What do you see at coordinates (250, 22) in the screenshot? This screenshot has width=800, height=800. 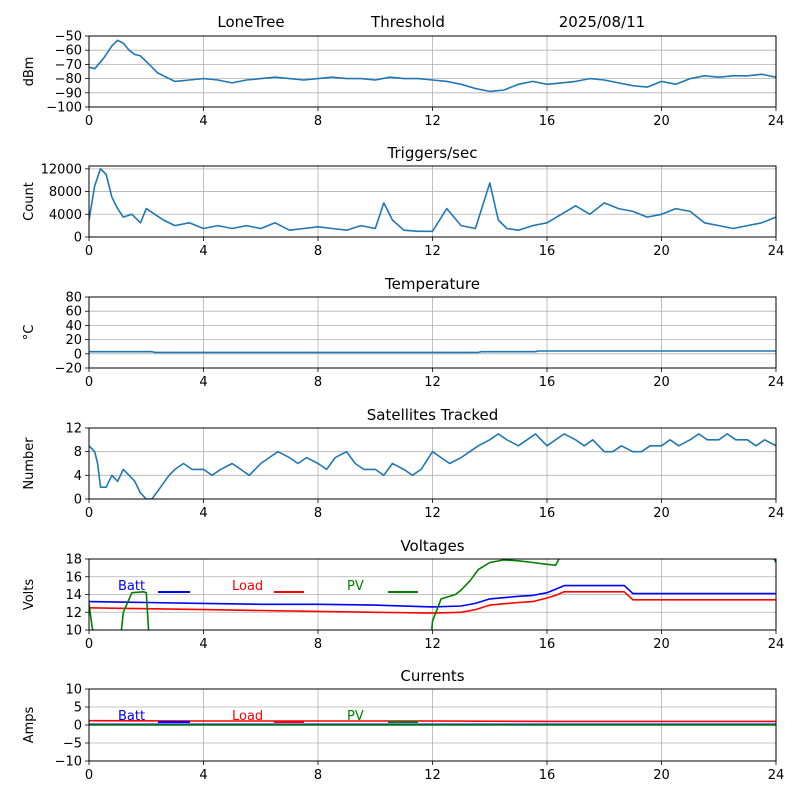 I see `station-name: LoneTree` at bounding box center [250, 22].